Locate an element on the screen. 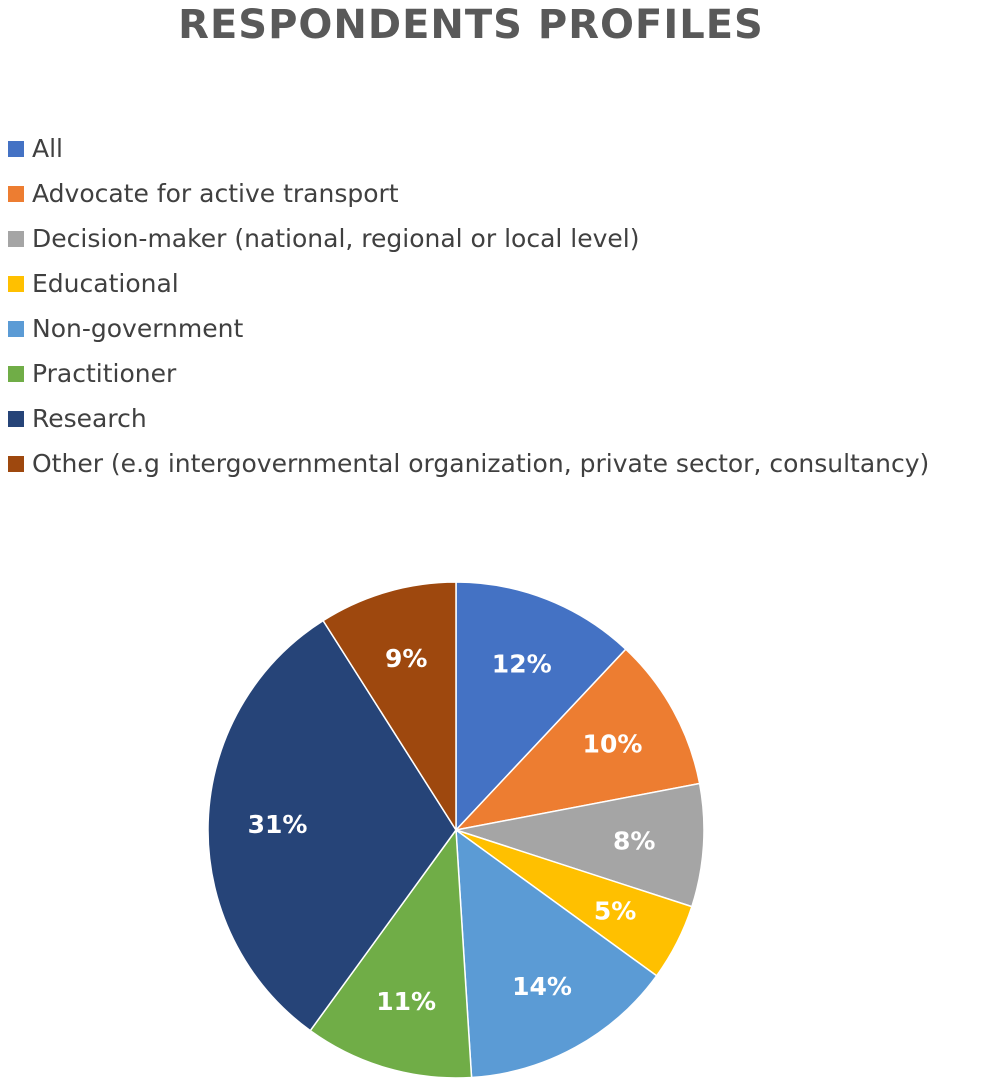 This screenshot has width=992, height=1087. data-label: 5% is located at coordinates (615, 911).